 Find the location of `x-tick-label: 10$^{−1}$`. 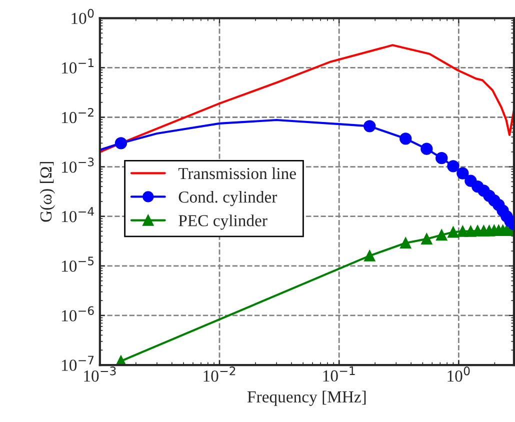

x-tick-label: 10$^{−1}$ is located at coordinates (339, 374).